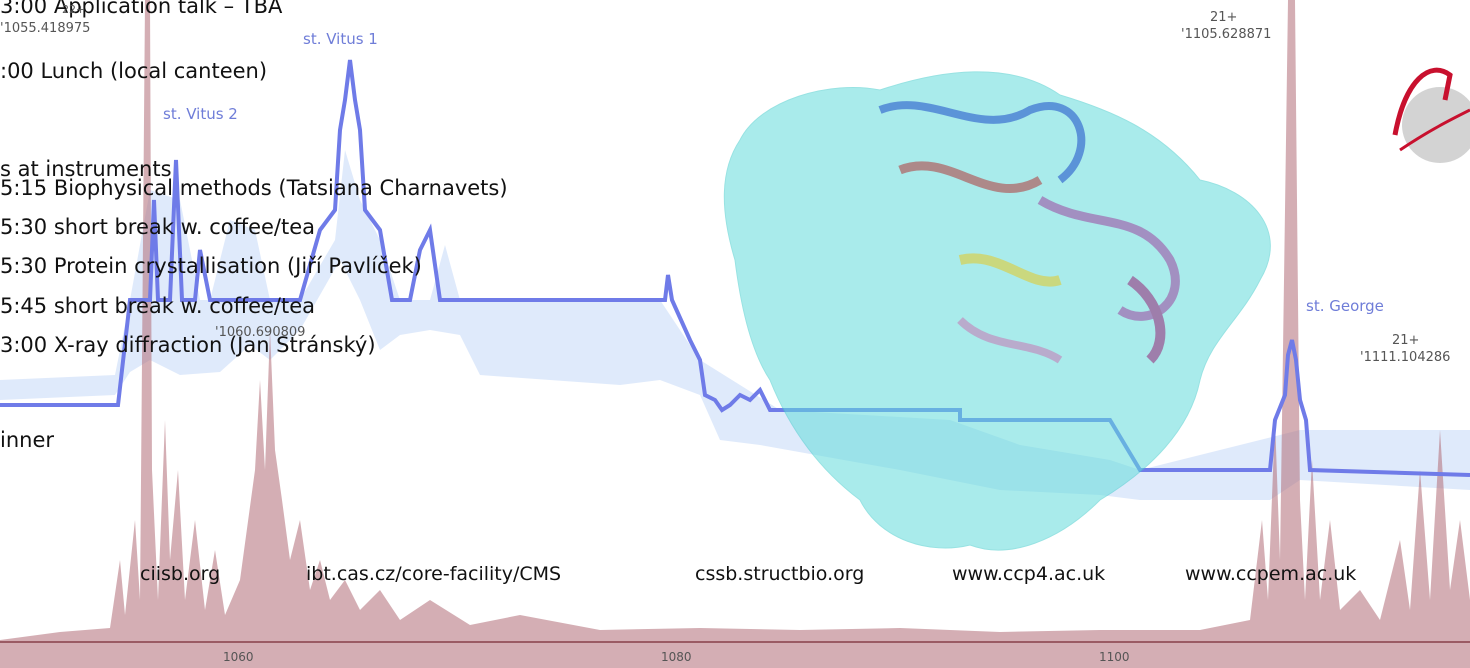 The height and width of the screenshot is (668, 1470). I want to click on label-st-vitus-2: st. Vitus 2, so click(200, 114).